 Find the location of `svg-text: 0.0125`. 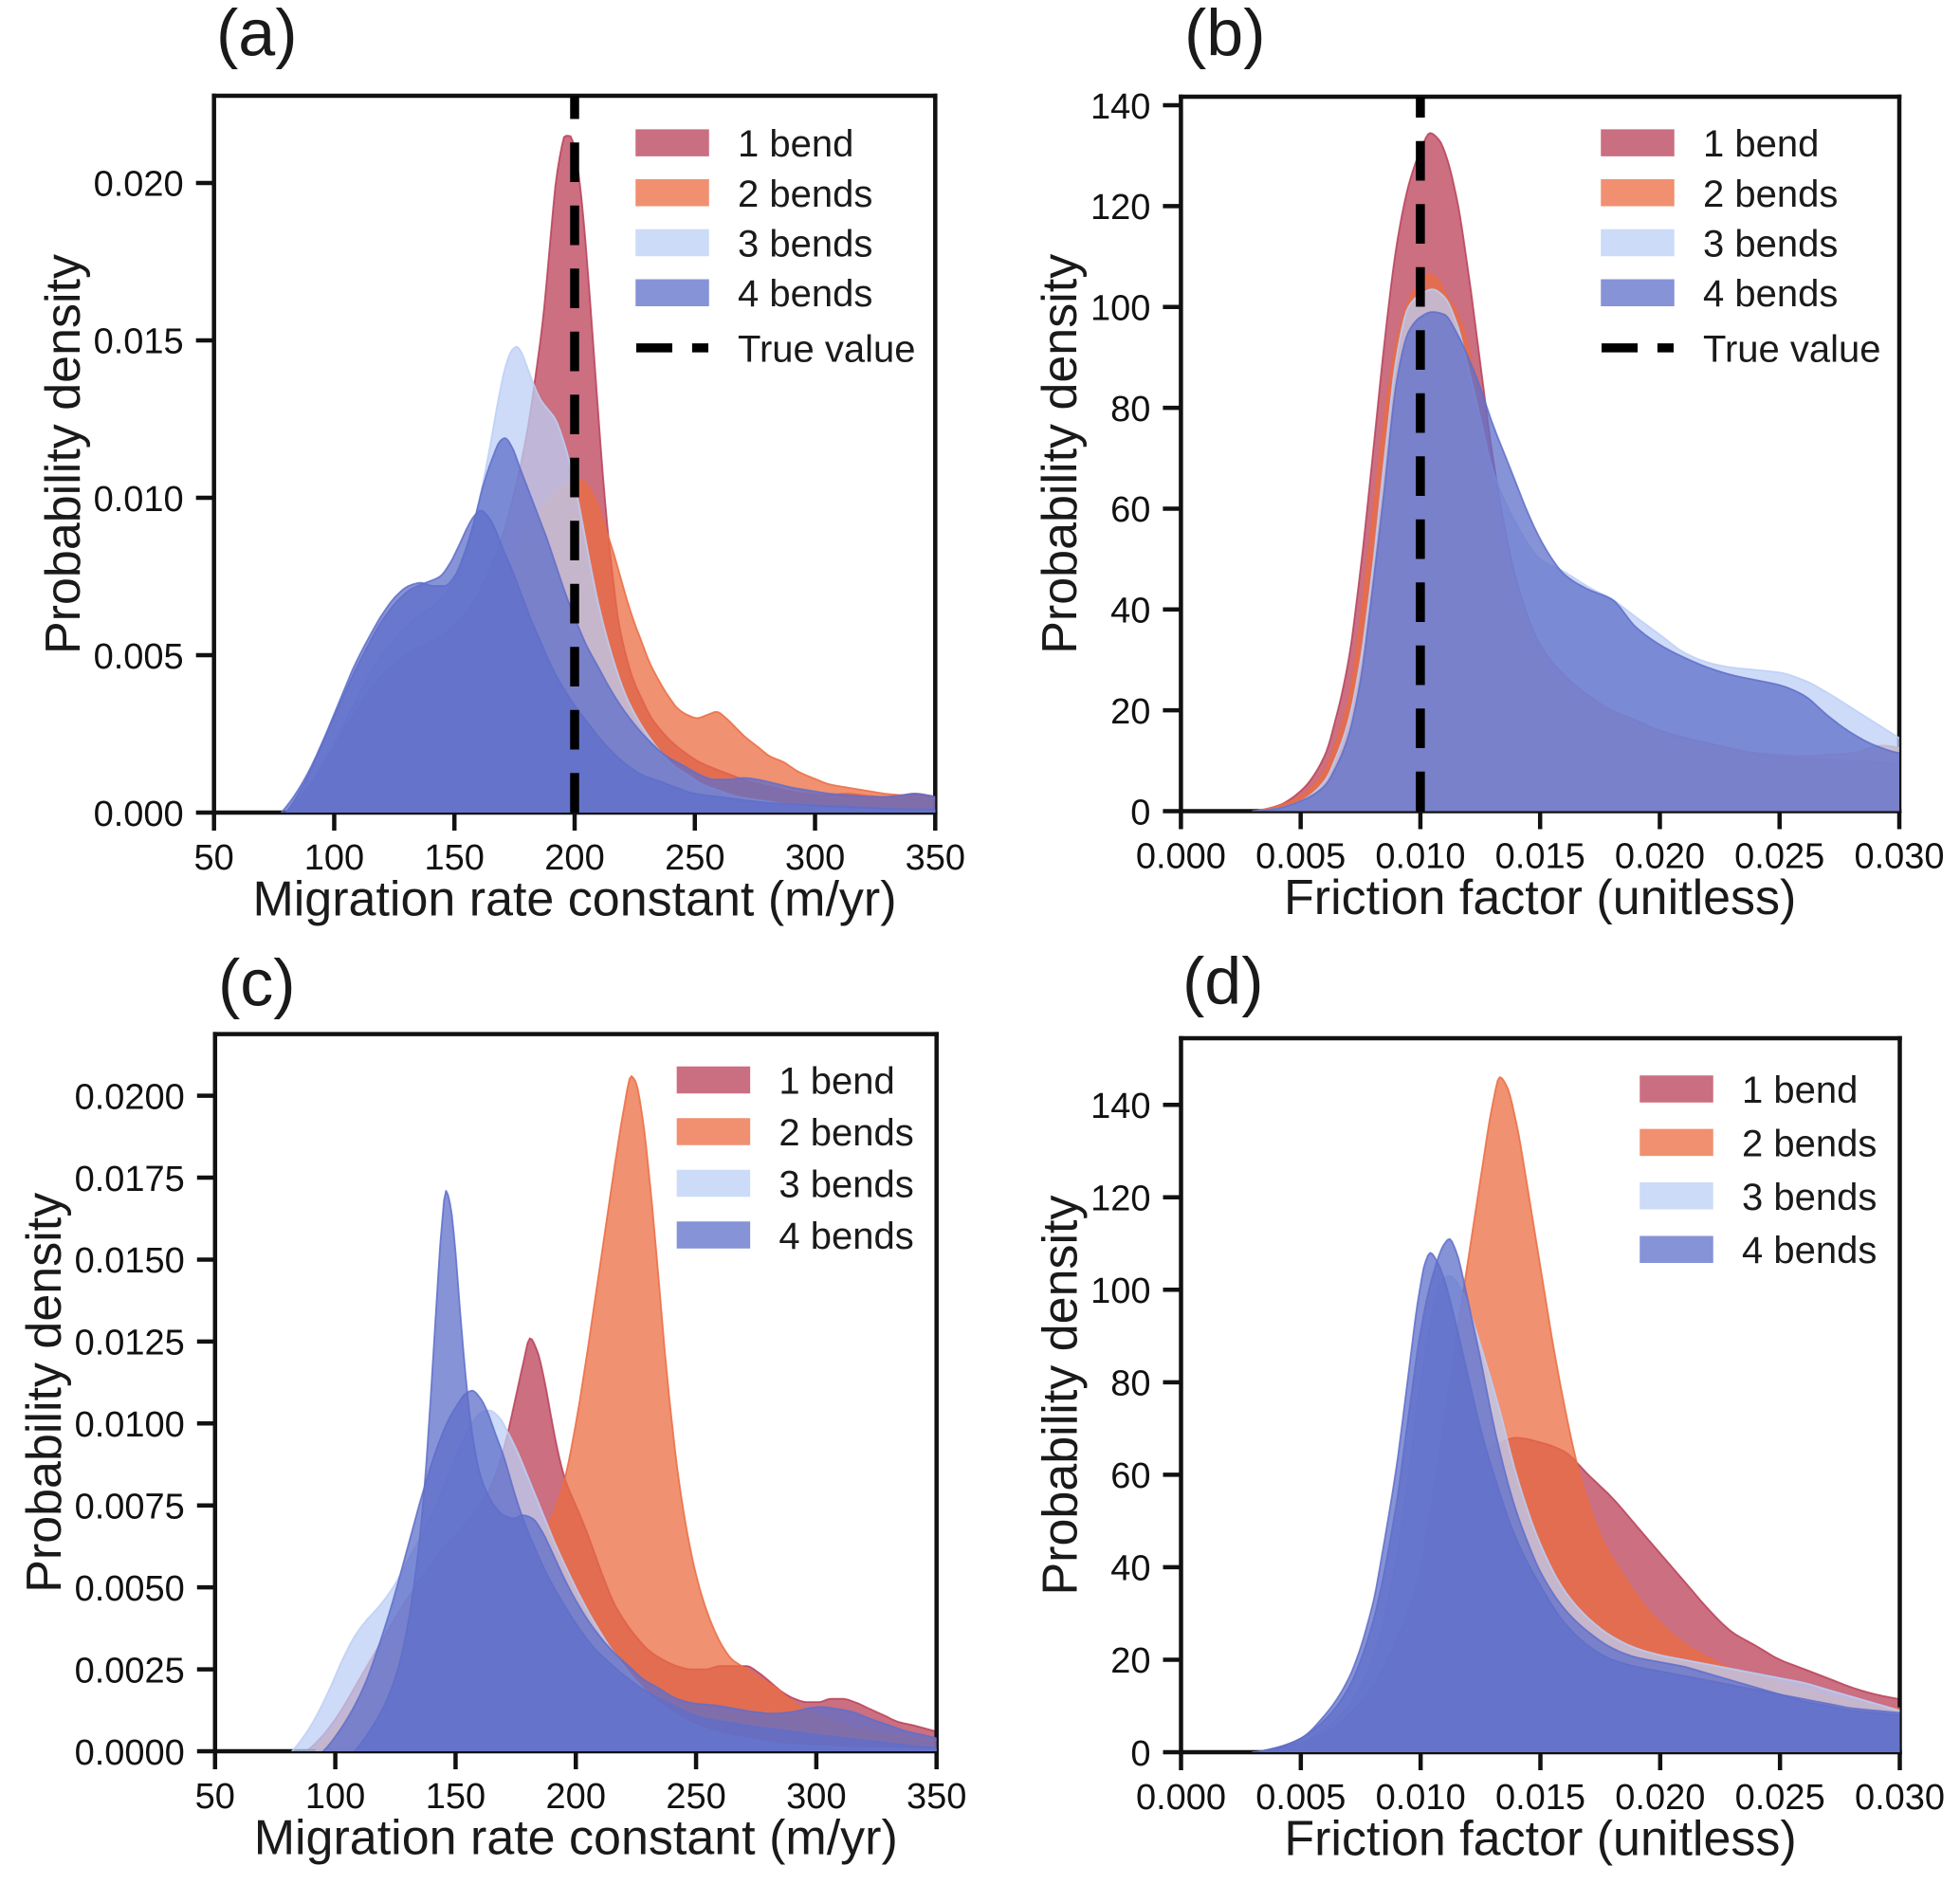

svg-text: 0.0125 is located at coordinates (130, 1343).